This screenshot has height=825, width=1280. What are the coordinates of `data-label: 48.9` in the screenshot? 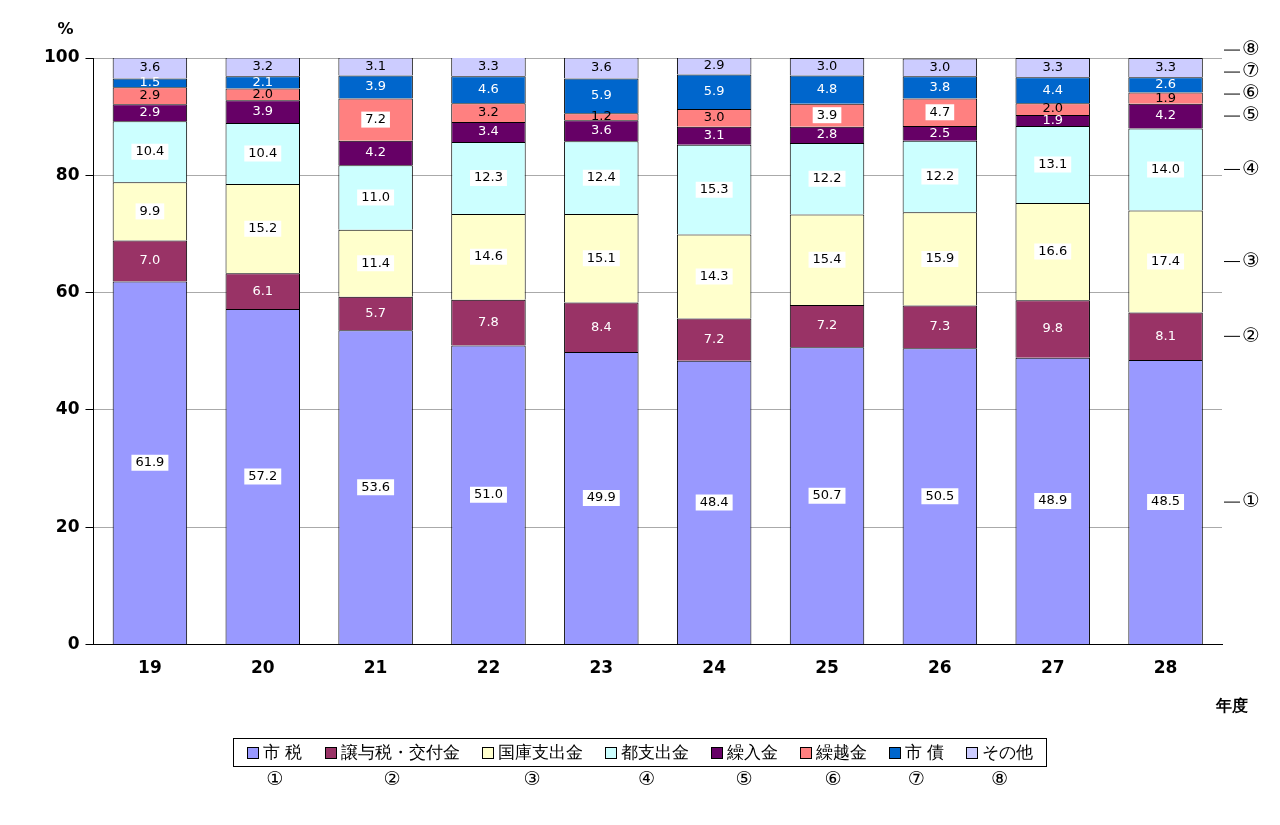 It's located at (1053, 500).